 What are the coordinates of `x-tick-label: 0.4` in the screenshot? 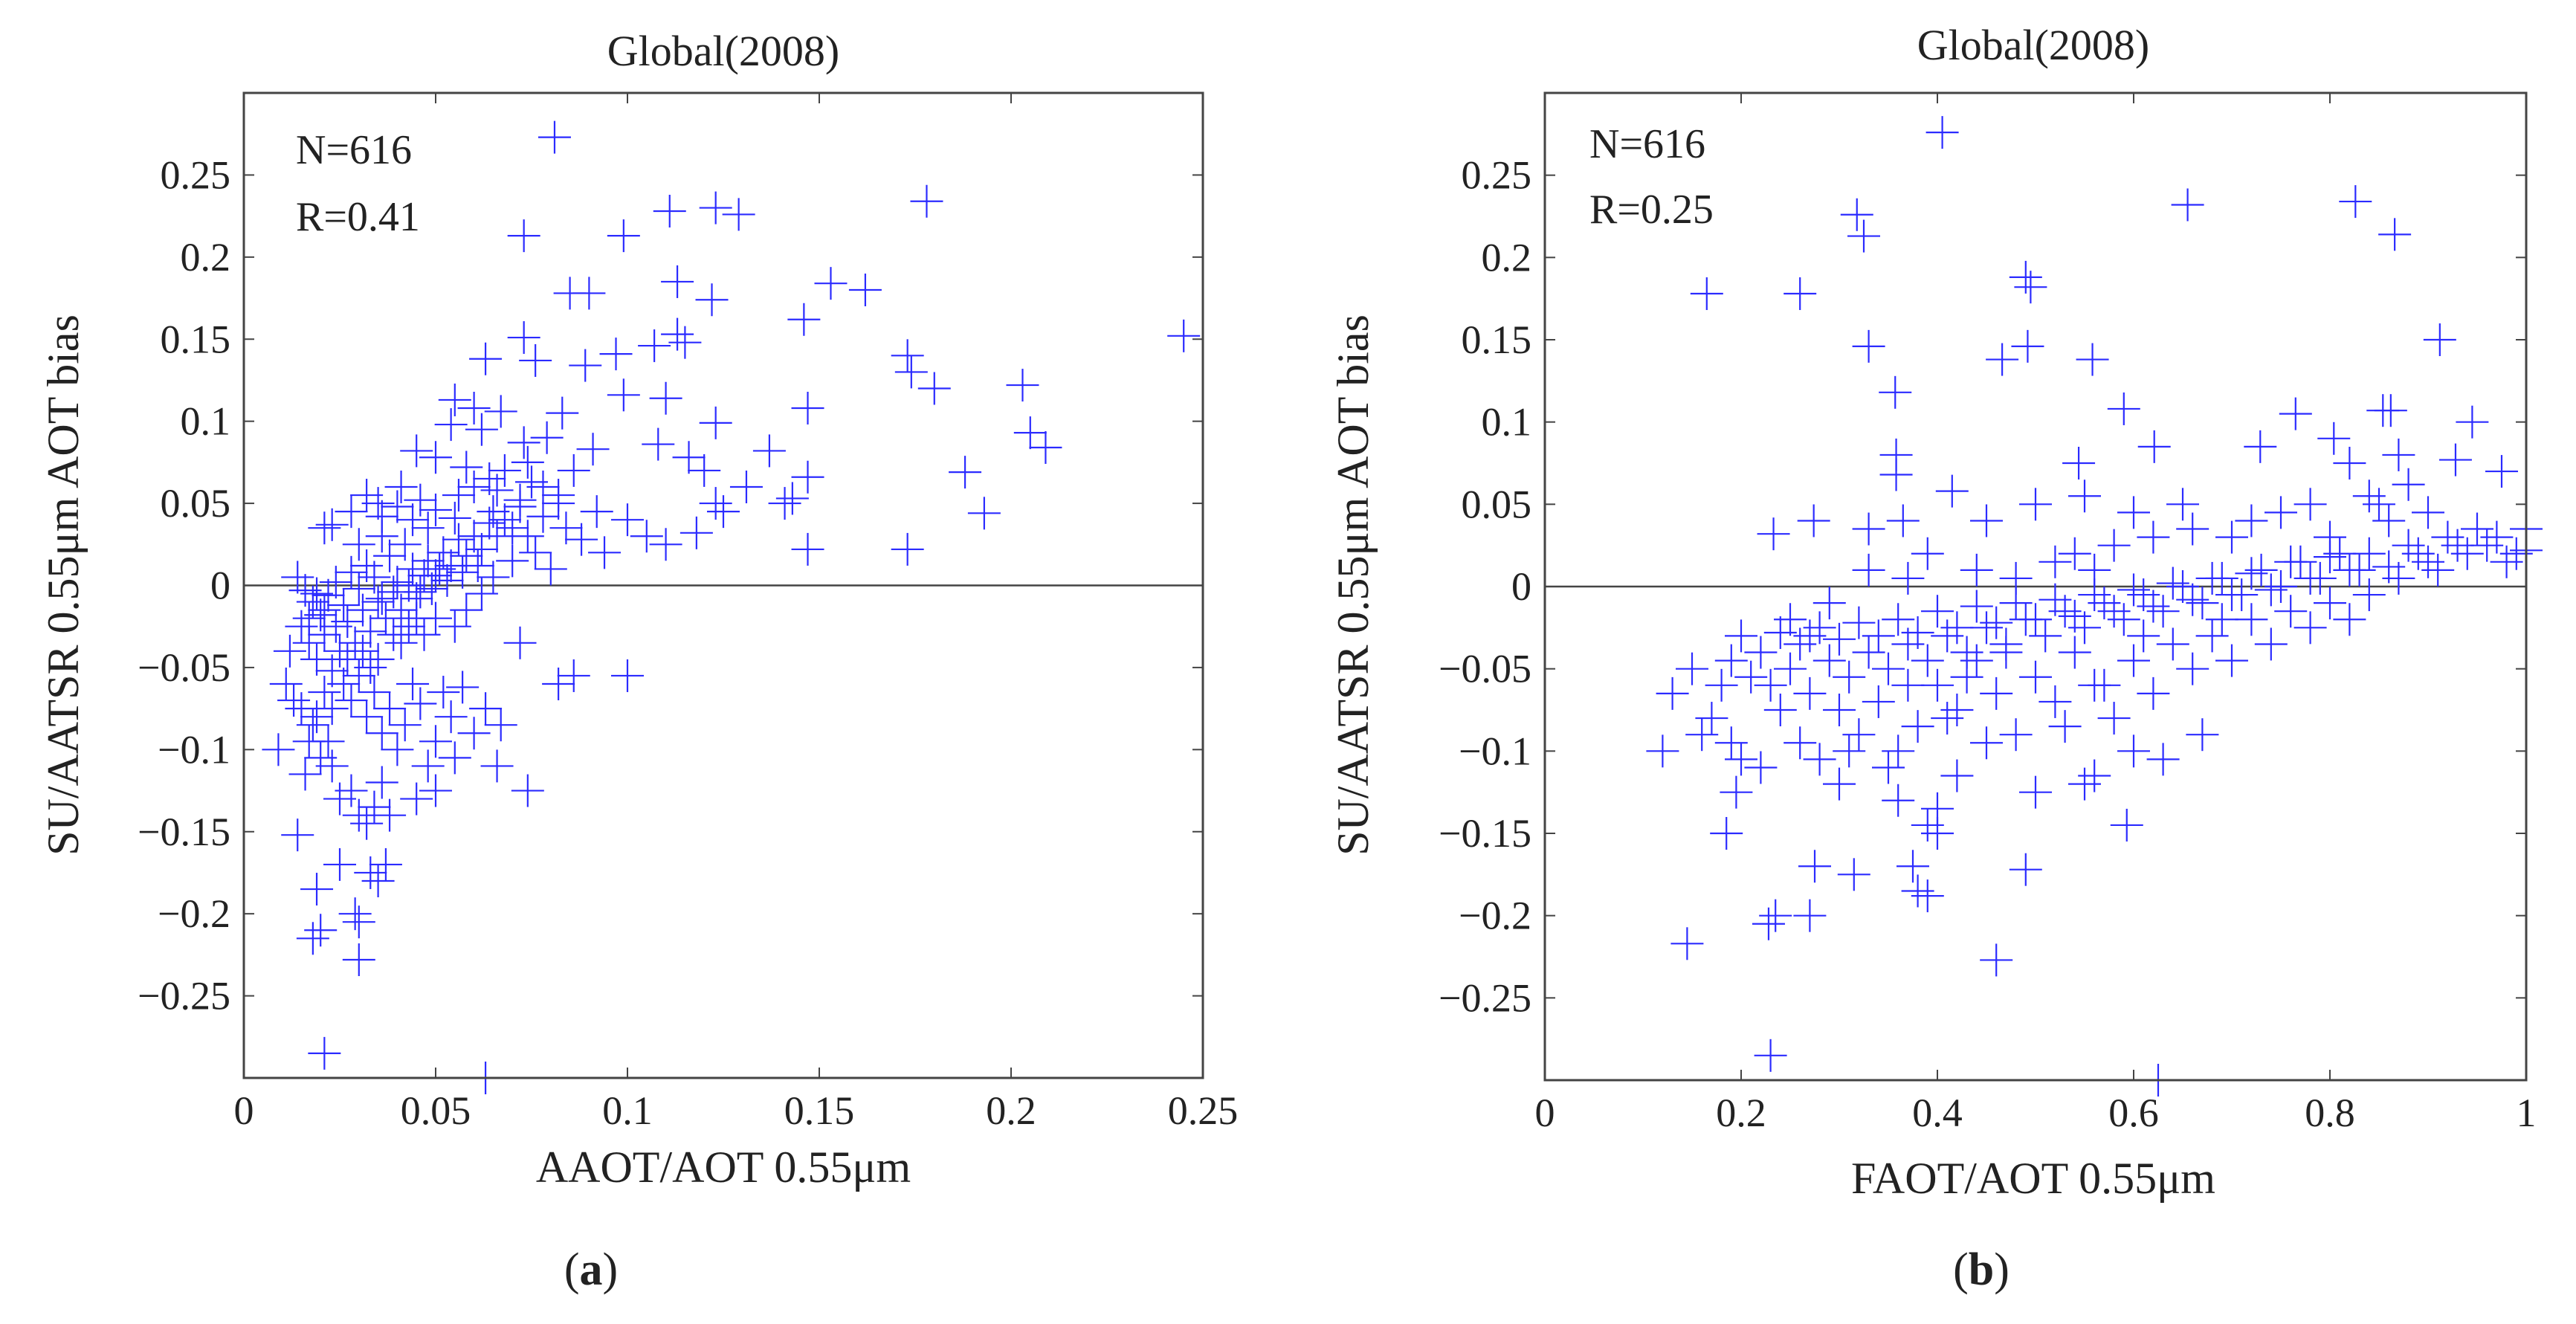 It's located at (1937, 1113).